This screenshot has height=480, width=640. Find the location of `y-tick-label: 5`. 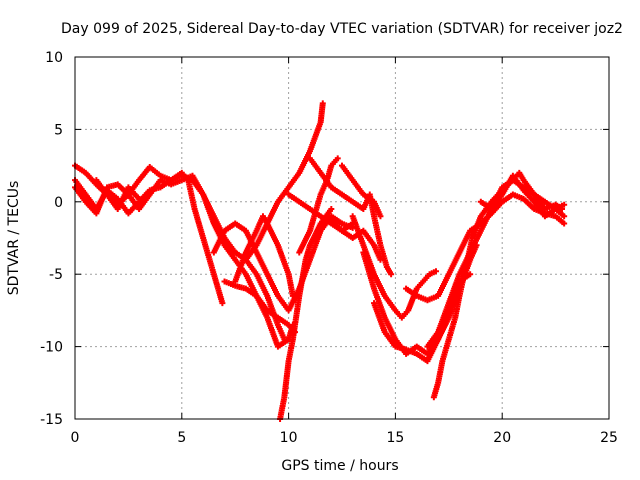

y-tick-label: 5 is located at coordinates (58, 130).